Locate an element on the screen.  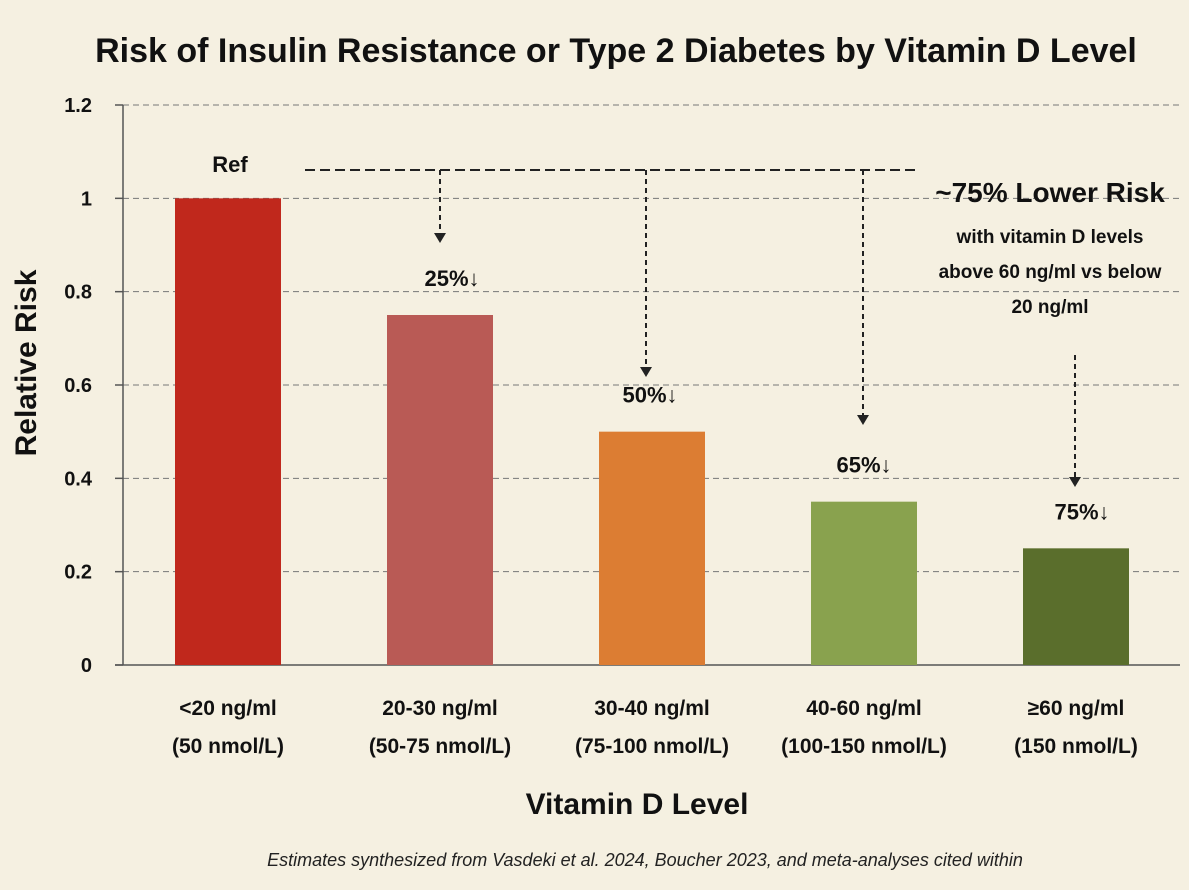
y-tick-label: 0.8 is located at coordinates (78, 293).